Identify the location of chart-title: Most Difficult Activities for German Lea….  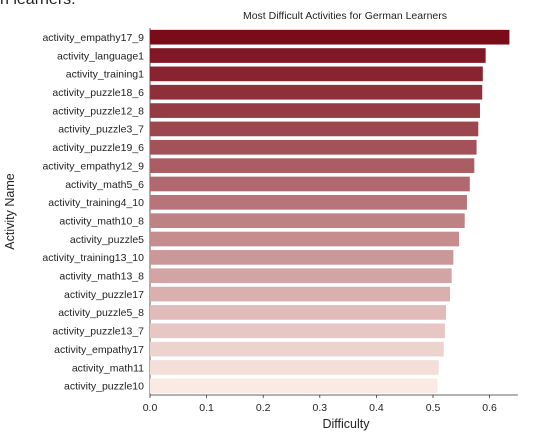
(345, 16).